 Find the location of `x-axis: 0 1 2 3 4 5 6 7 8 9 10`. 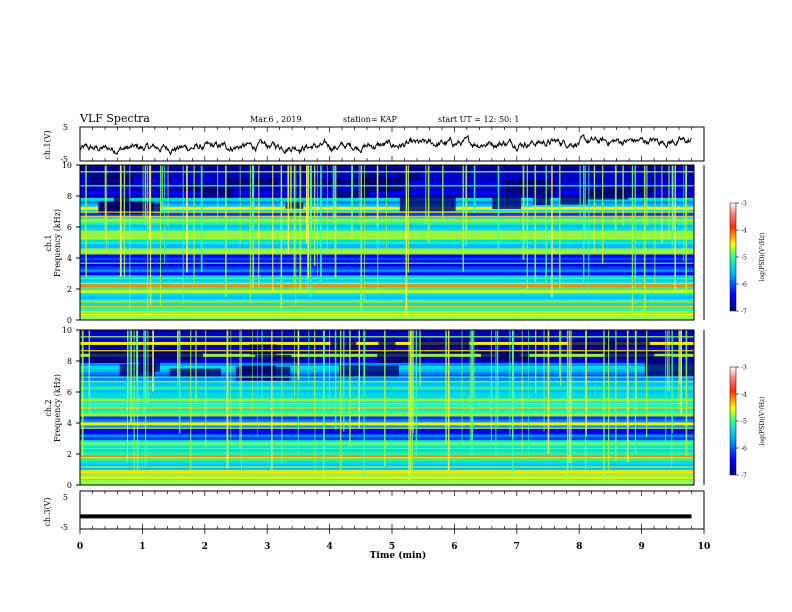

x-axis: 0 1 2 3 4 5 6 7 8 9 10 is located at coordinates (393, 540).